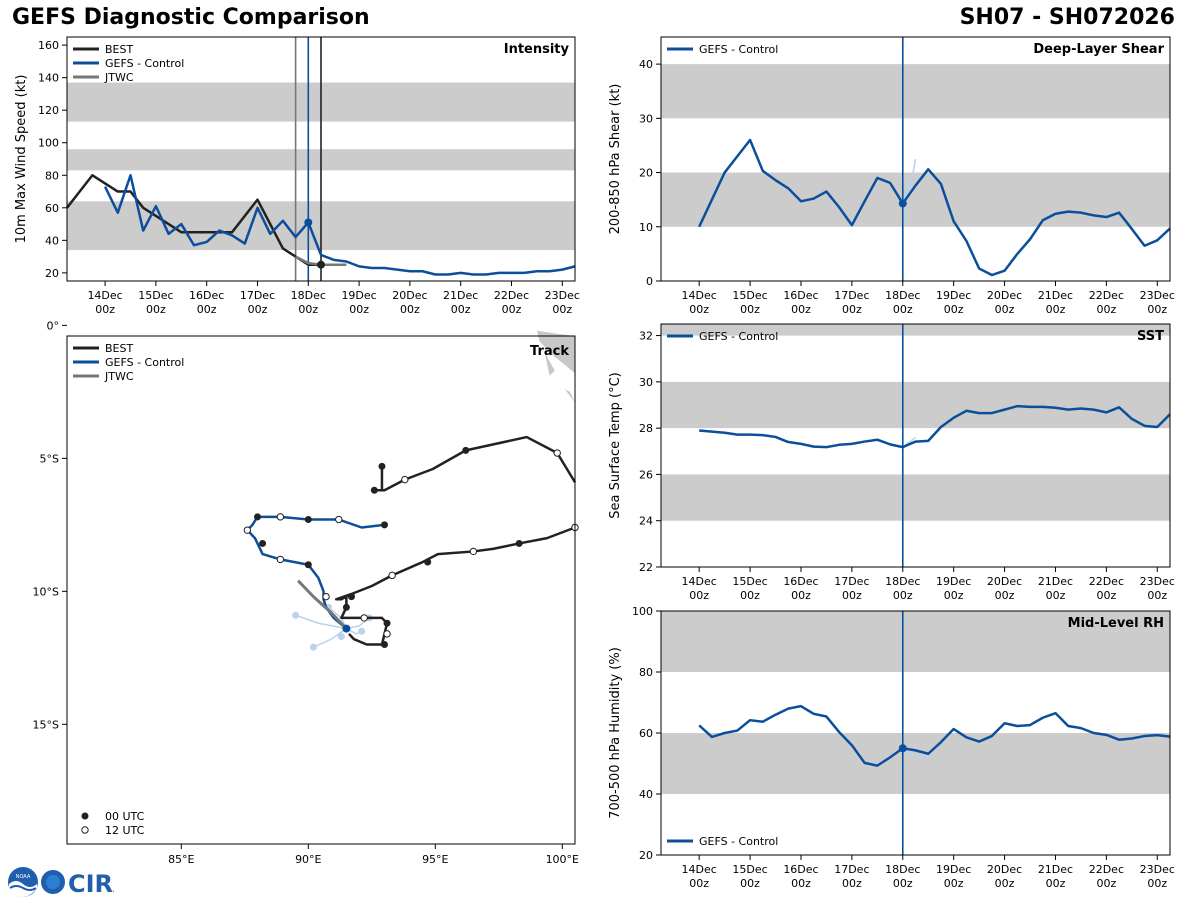 The width and height of the screenshot is (1200, 900). Describe the element at coordinates (615, 733) in the screenshot. I see `y-axis-label: 700-500 hPa Humidity (%)` at that location.